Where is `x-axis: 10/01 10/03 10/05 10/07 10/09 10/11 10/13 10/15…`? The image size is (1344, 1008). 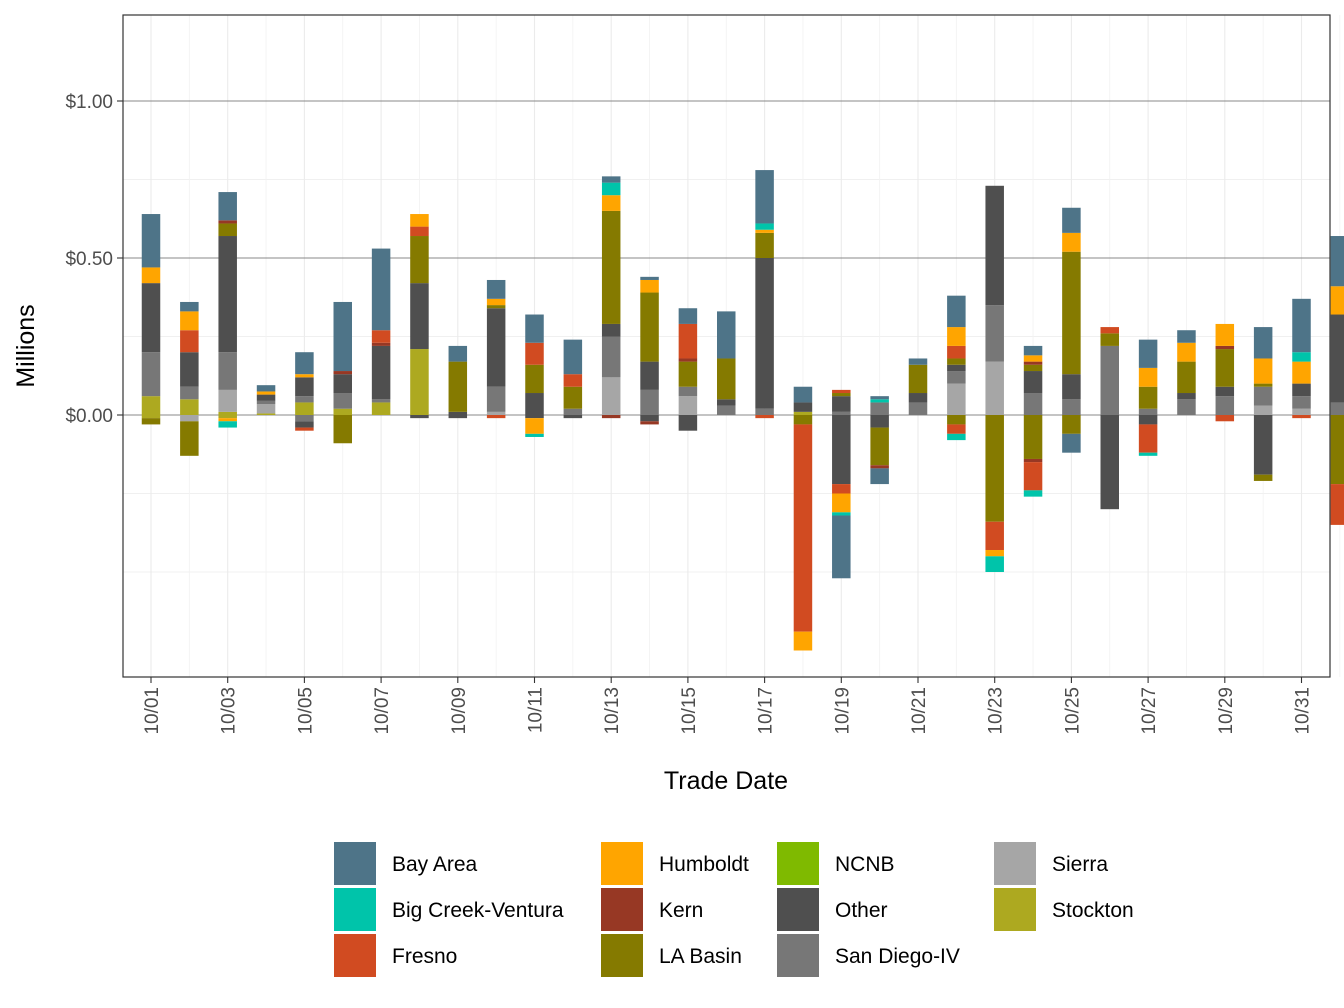 x-axis: 10/01 10/03 10/05 10/07 10/09 10/11 10/13 10/15… is located at coordinates (728, 706).